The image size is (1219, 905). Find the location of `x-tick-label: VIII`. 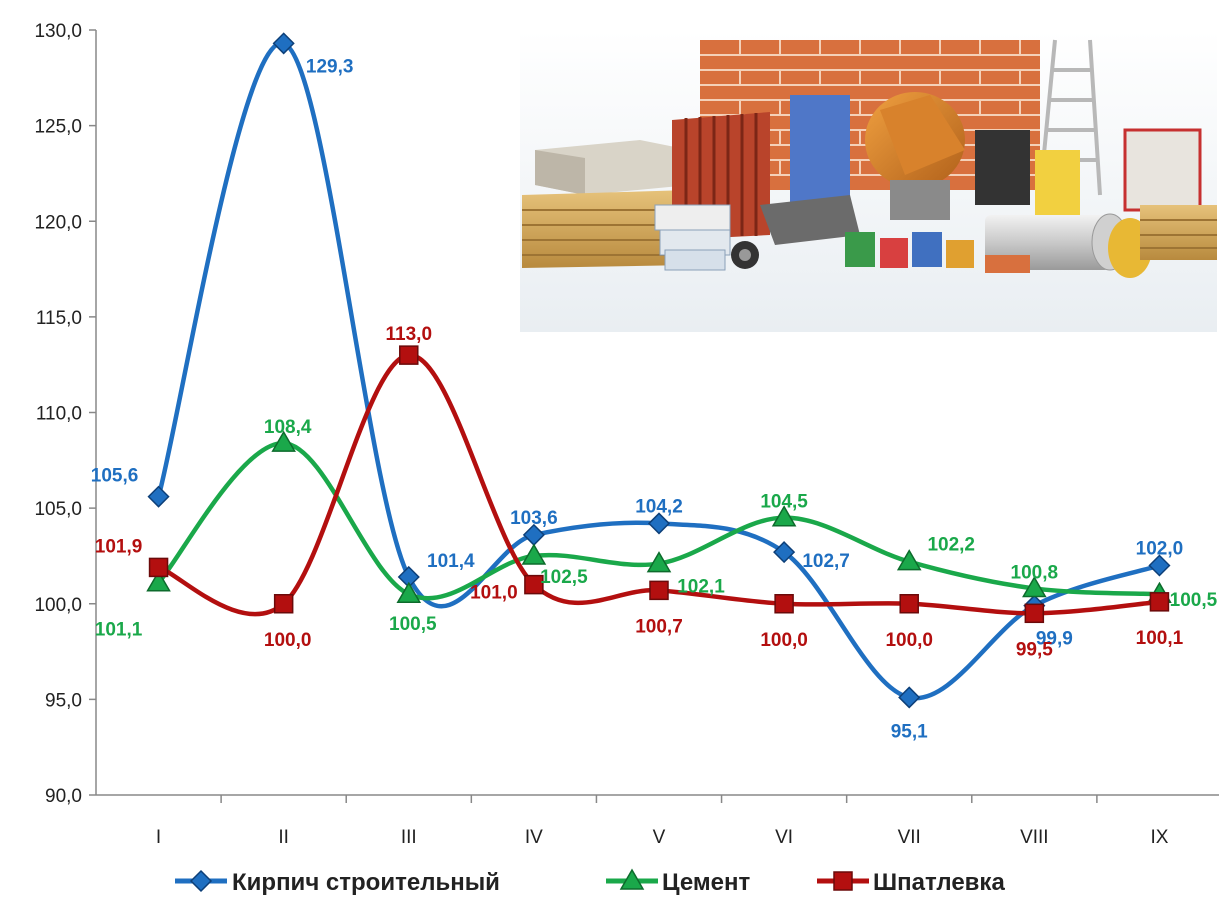

x-tick-label: VIII is located at coordinates (1034, 837).